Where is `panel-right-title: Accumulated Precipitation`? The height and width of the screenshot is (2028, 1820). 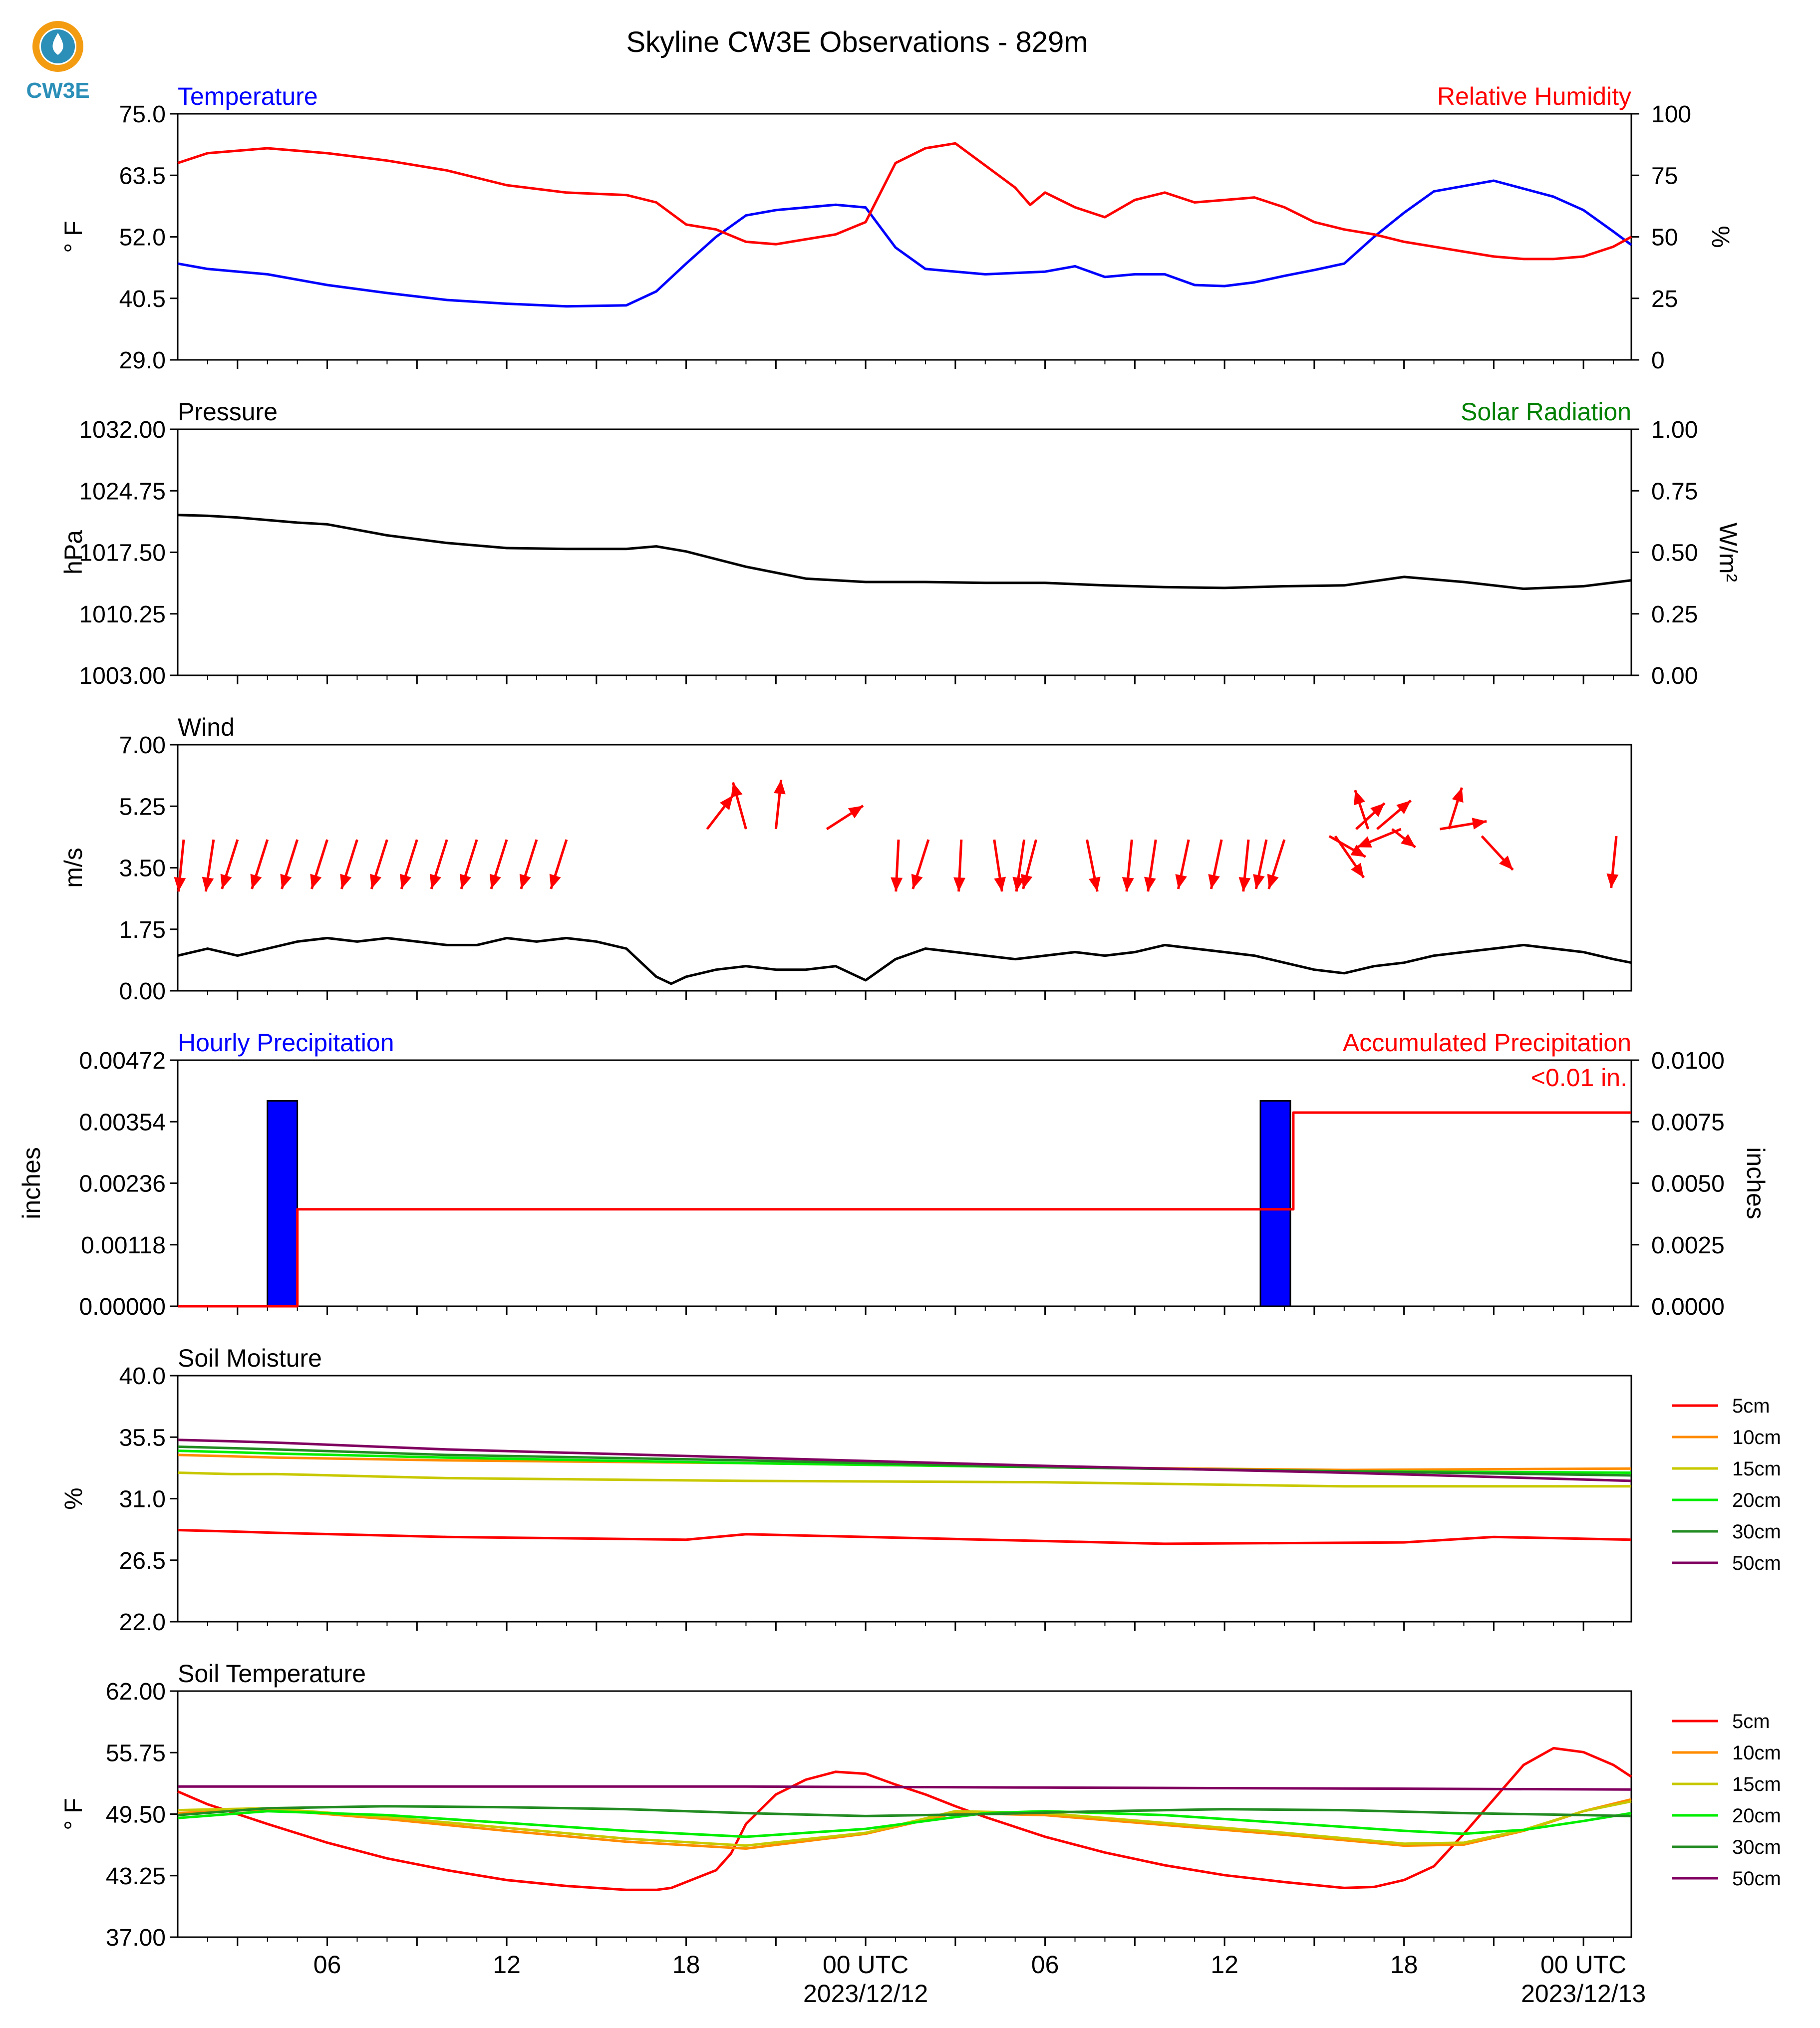 panel-right-title: Accumulated Precipitation is located at coordinates (1487, 1043).